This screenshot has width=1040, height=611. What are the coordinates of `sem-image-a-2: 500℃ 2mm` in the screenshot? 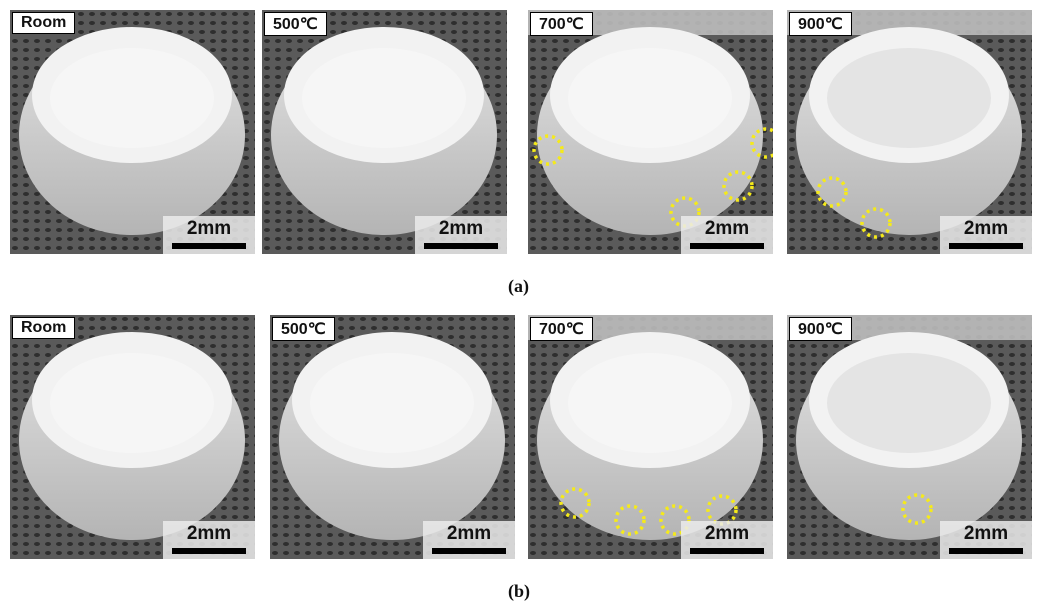 It's located at (384, 132).